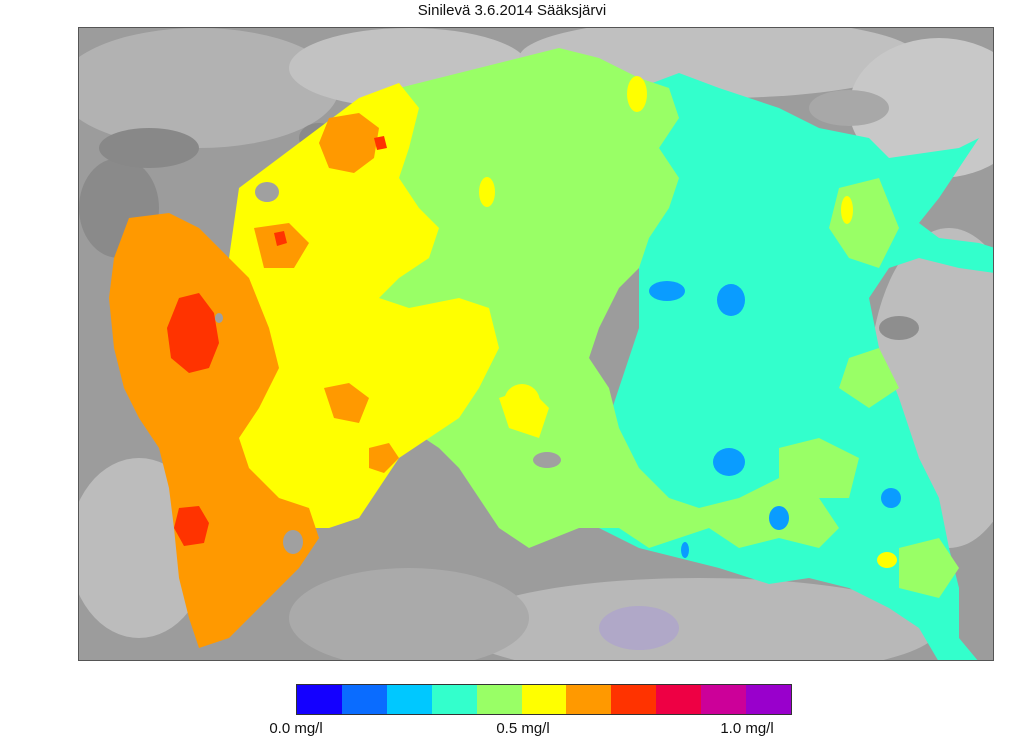 This screenshot has width=1024, height=739. What do you see at coordinates (193, 333) in the screenshot?
I see `contour-red` at bounding box center [193, 333].